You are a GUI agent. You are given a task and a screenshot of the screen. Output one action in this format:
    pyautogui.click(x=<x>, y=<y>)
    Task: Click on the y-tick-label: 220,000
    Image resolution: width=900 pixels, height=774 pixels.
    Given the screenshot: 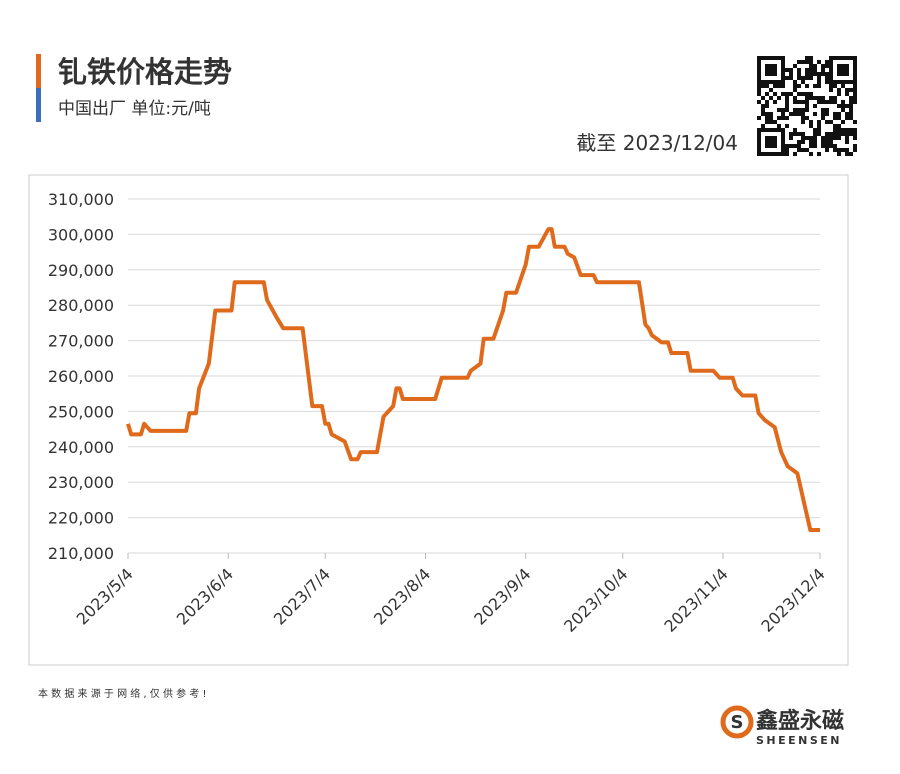 What is the action you would take?
    pyautogui.click(x=81, y=518)
    